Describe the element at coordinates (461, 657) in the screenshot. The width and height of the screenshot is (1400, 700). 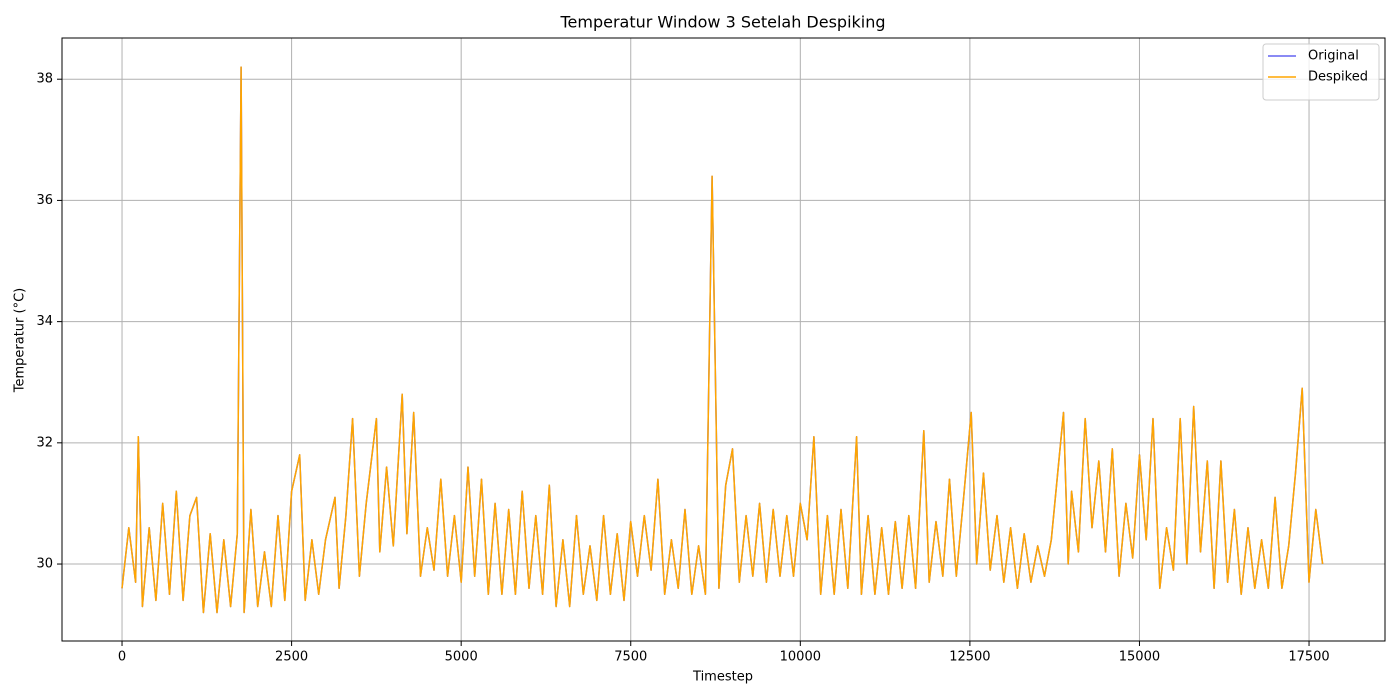
I see `x-tick-label: 5000` at that location.